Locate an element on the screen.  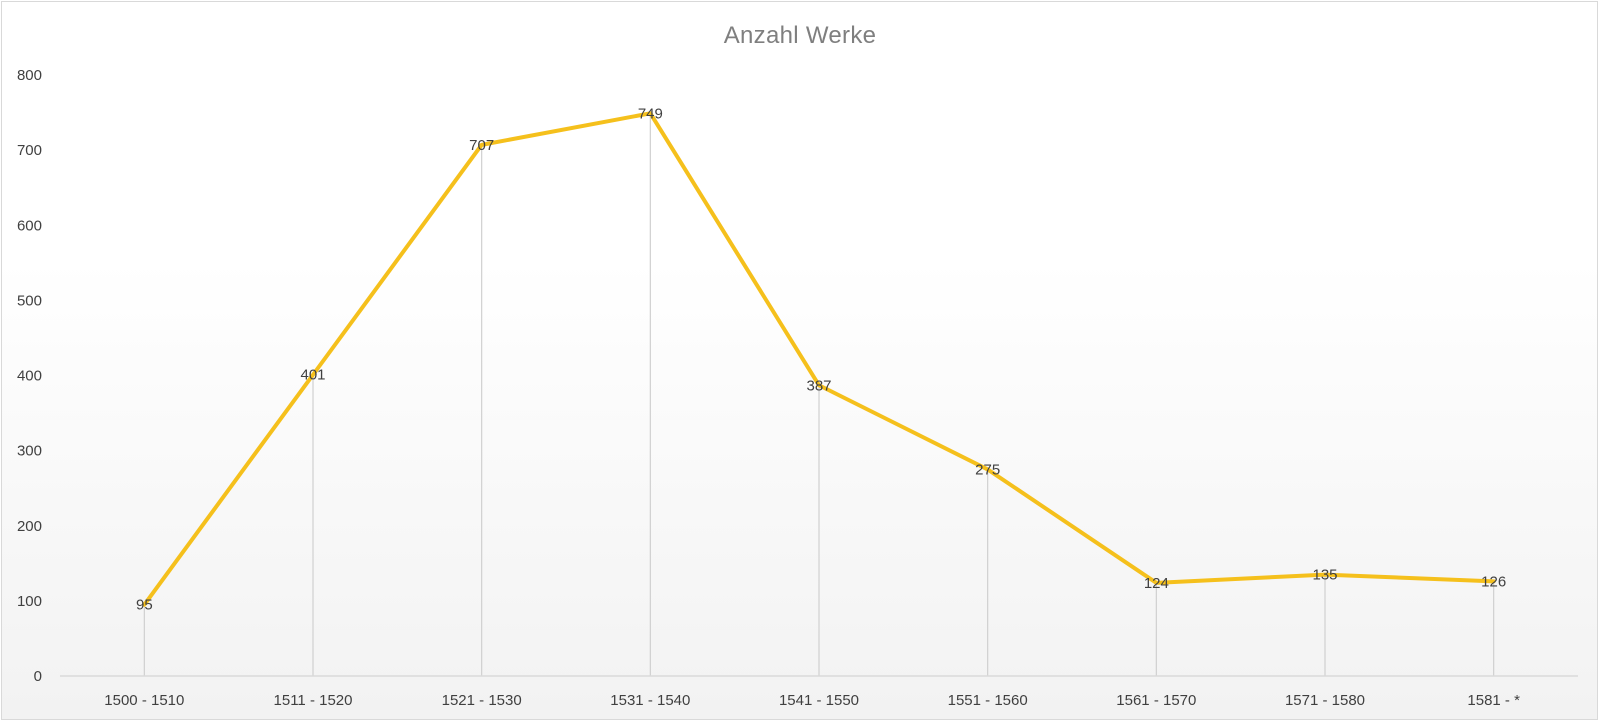
chart-title: Anzahl Werke is located at coordinates (800, 35).